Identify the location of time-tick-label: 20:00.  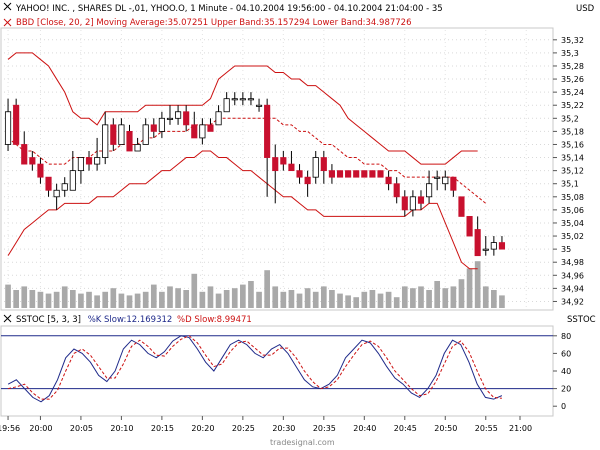
(40, 428).